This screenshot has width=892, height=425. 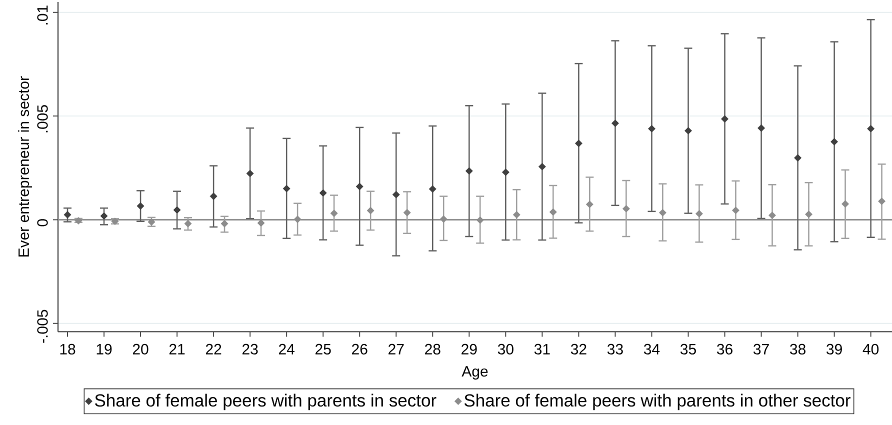 I want to click on x-tick-label: 25, so click(x=323, y=349).